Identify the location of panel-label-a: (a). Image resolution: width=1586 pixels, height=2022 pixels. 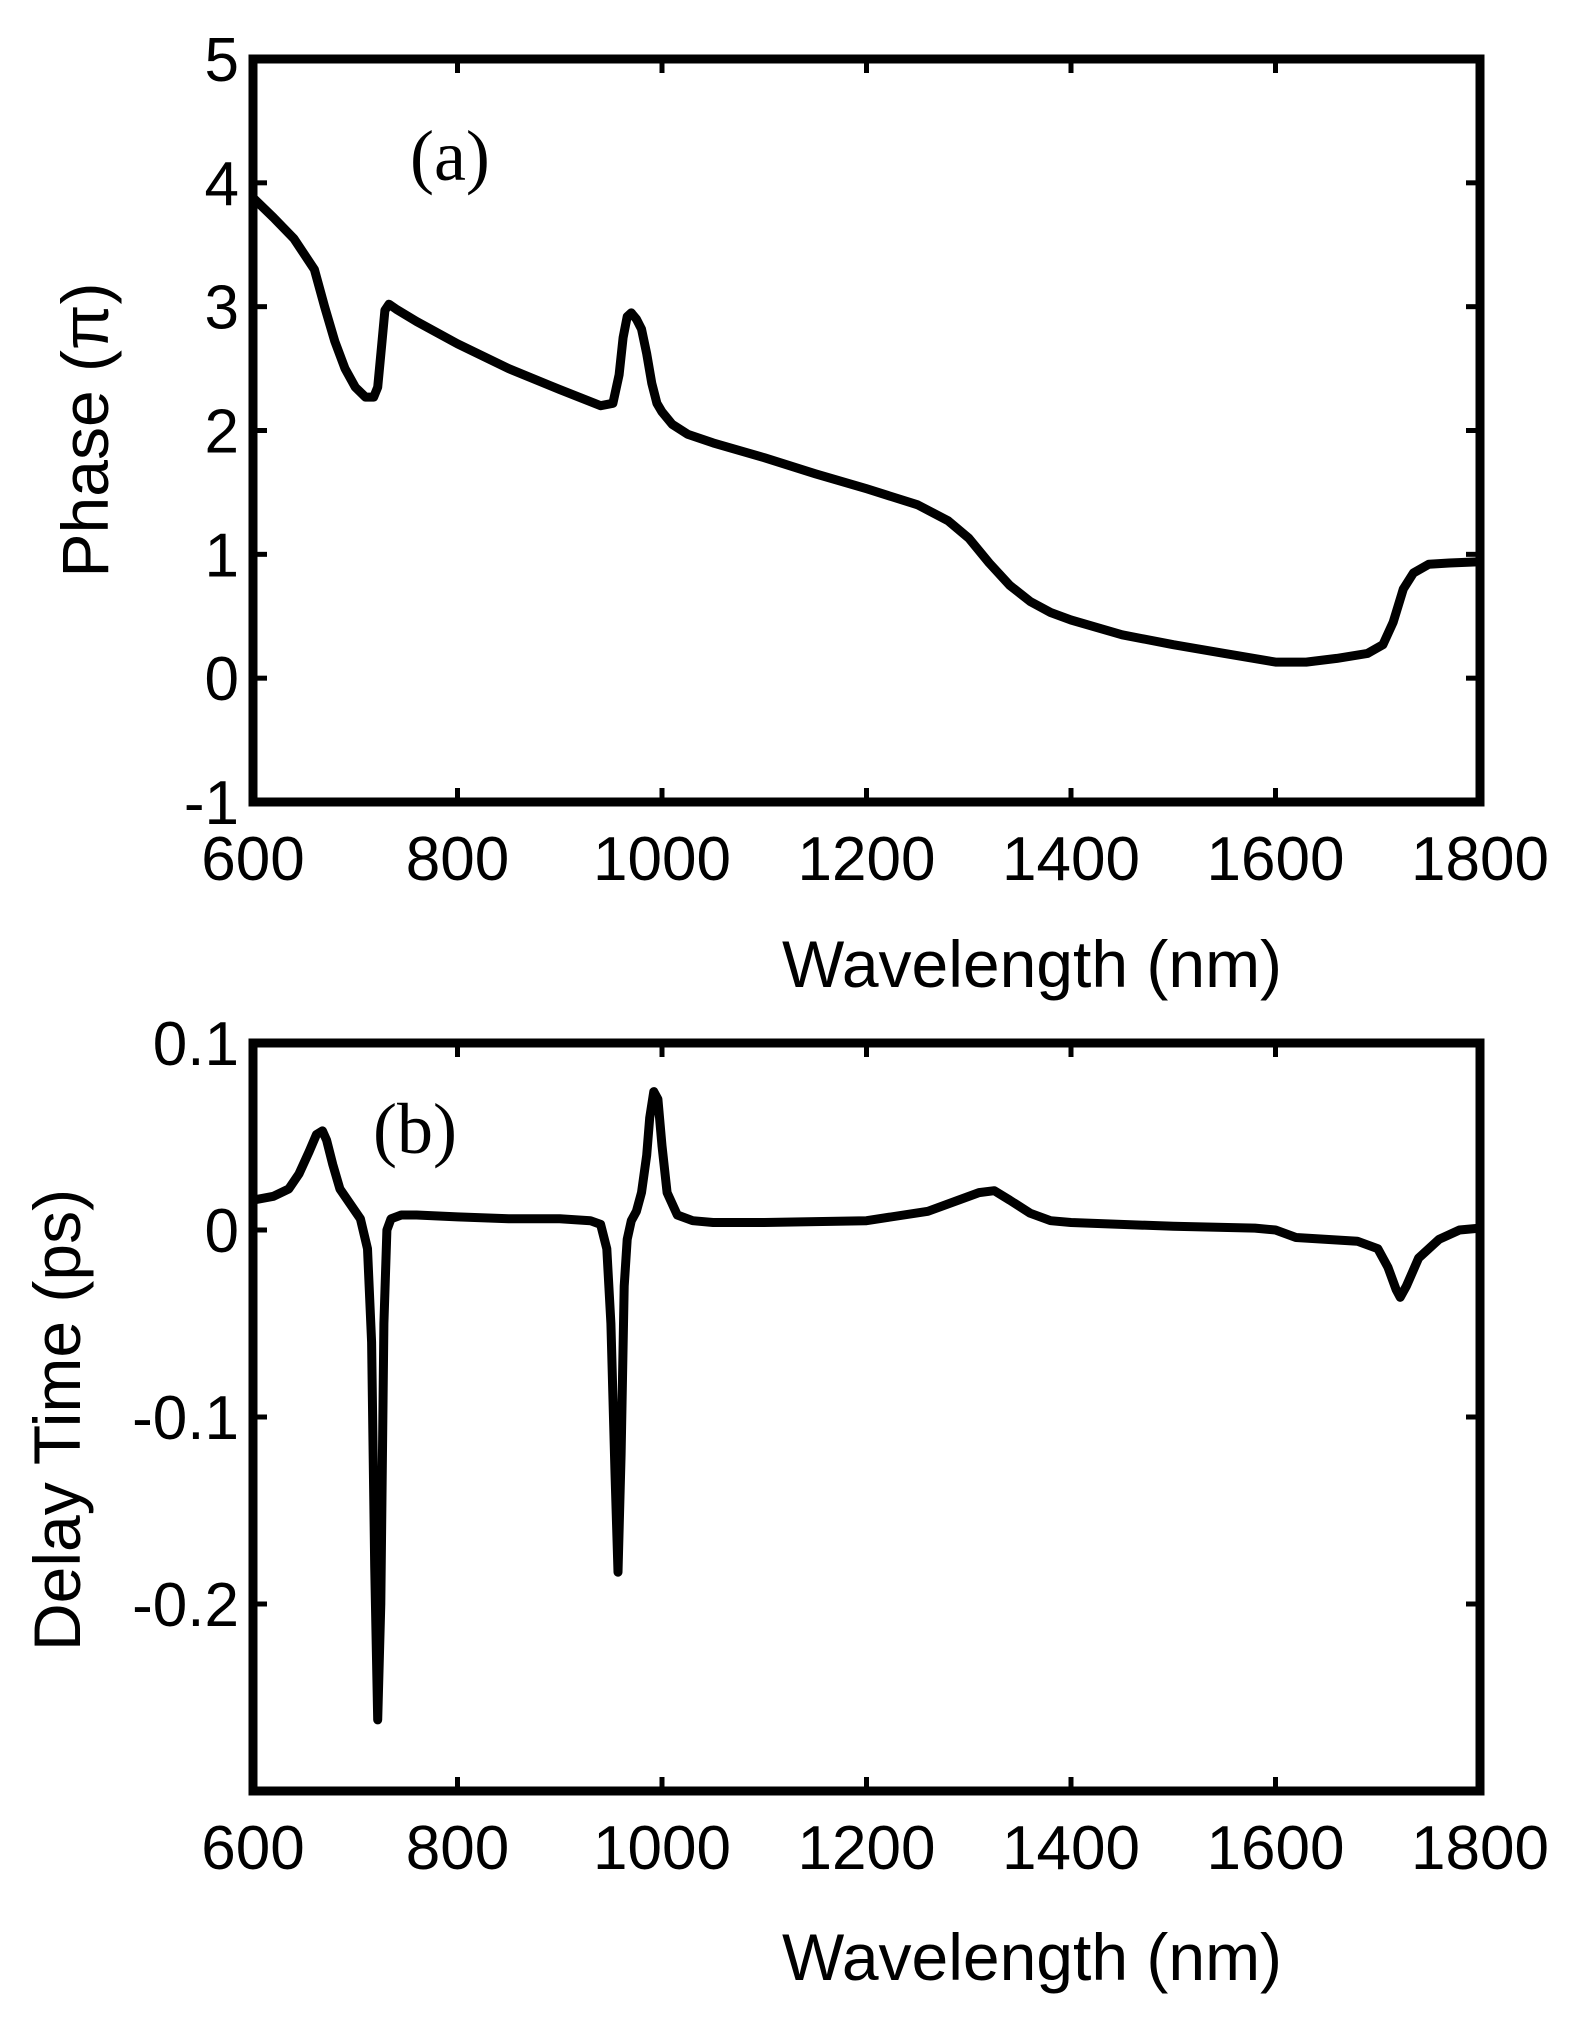
(450, 156).